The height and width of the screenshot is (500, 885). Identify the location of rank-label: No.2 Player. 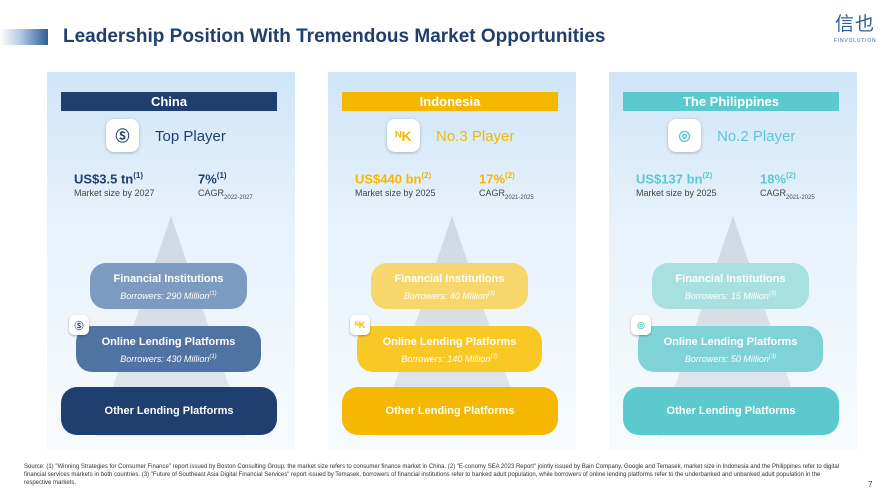
(756, 136).